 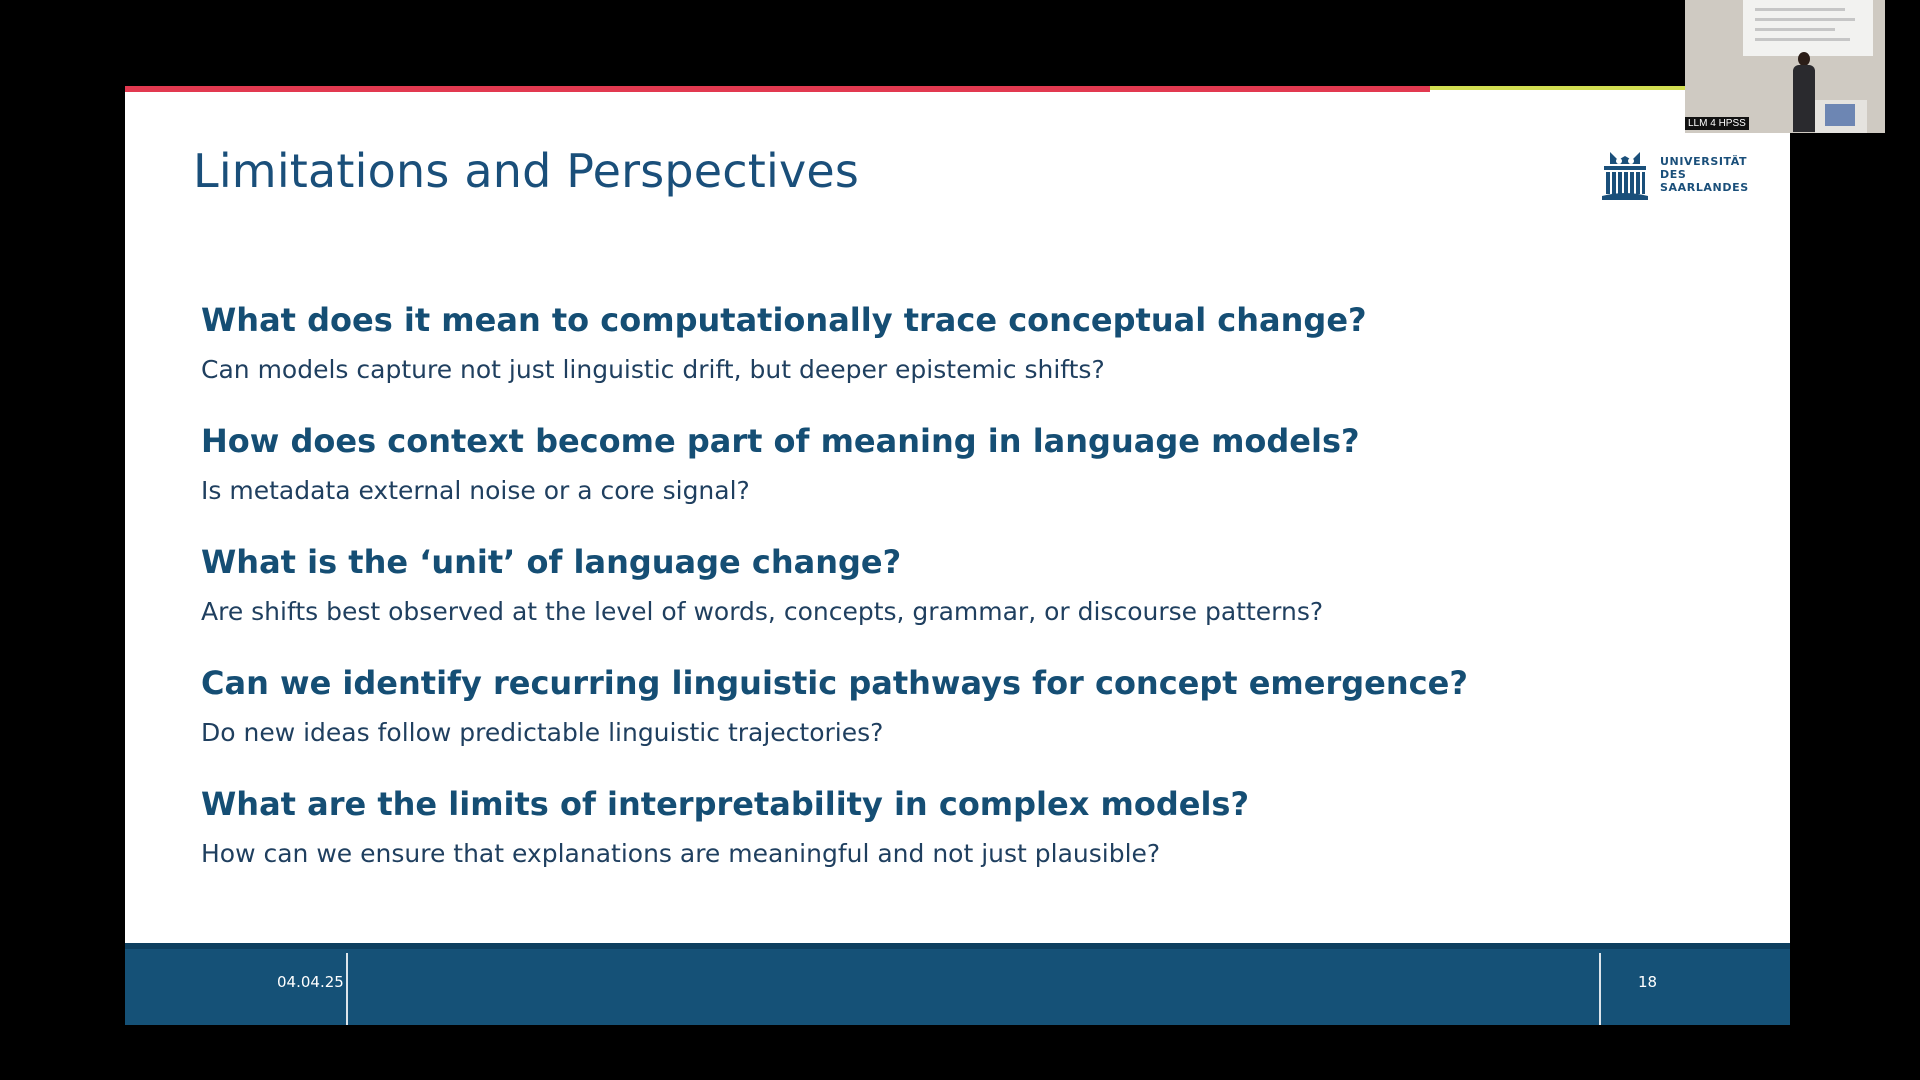 I want to click on speaker-figure, so click(x=1804, y=92).